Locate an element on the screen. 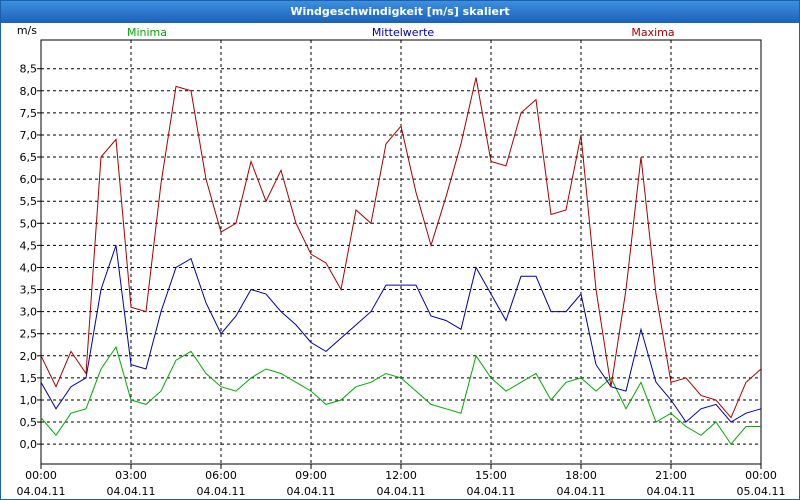  y-tick-label: 5,5 is located at coordinates (29, 201).